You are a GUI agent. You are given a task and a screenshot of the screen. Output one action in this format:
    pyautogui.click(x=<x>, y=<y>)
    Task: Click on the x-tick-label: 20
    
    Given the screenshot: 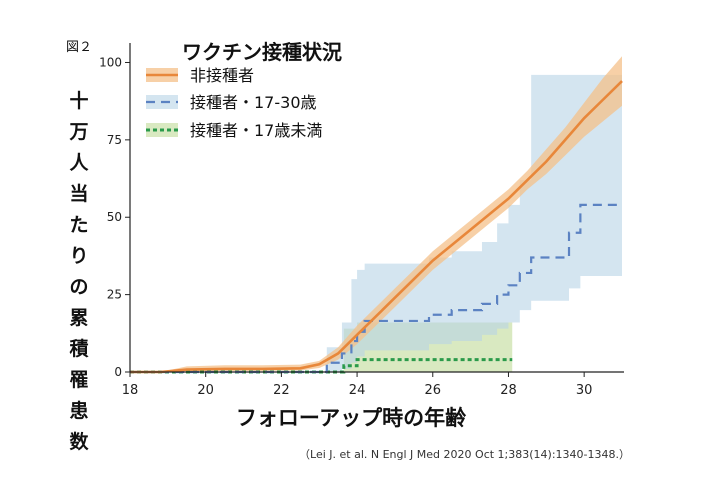 What is the action you would take?
    pyautogui.click(x=205, y=390)
    